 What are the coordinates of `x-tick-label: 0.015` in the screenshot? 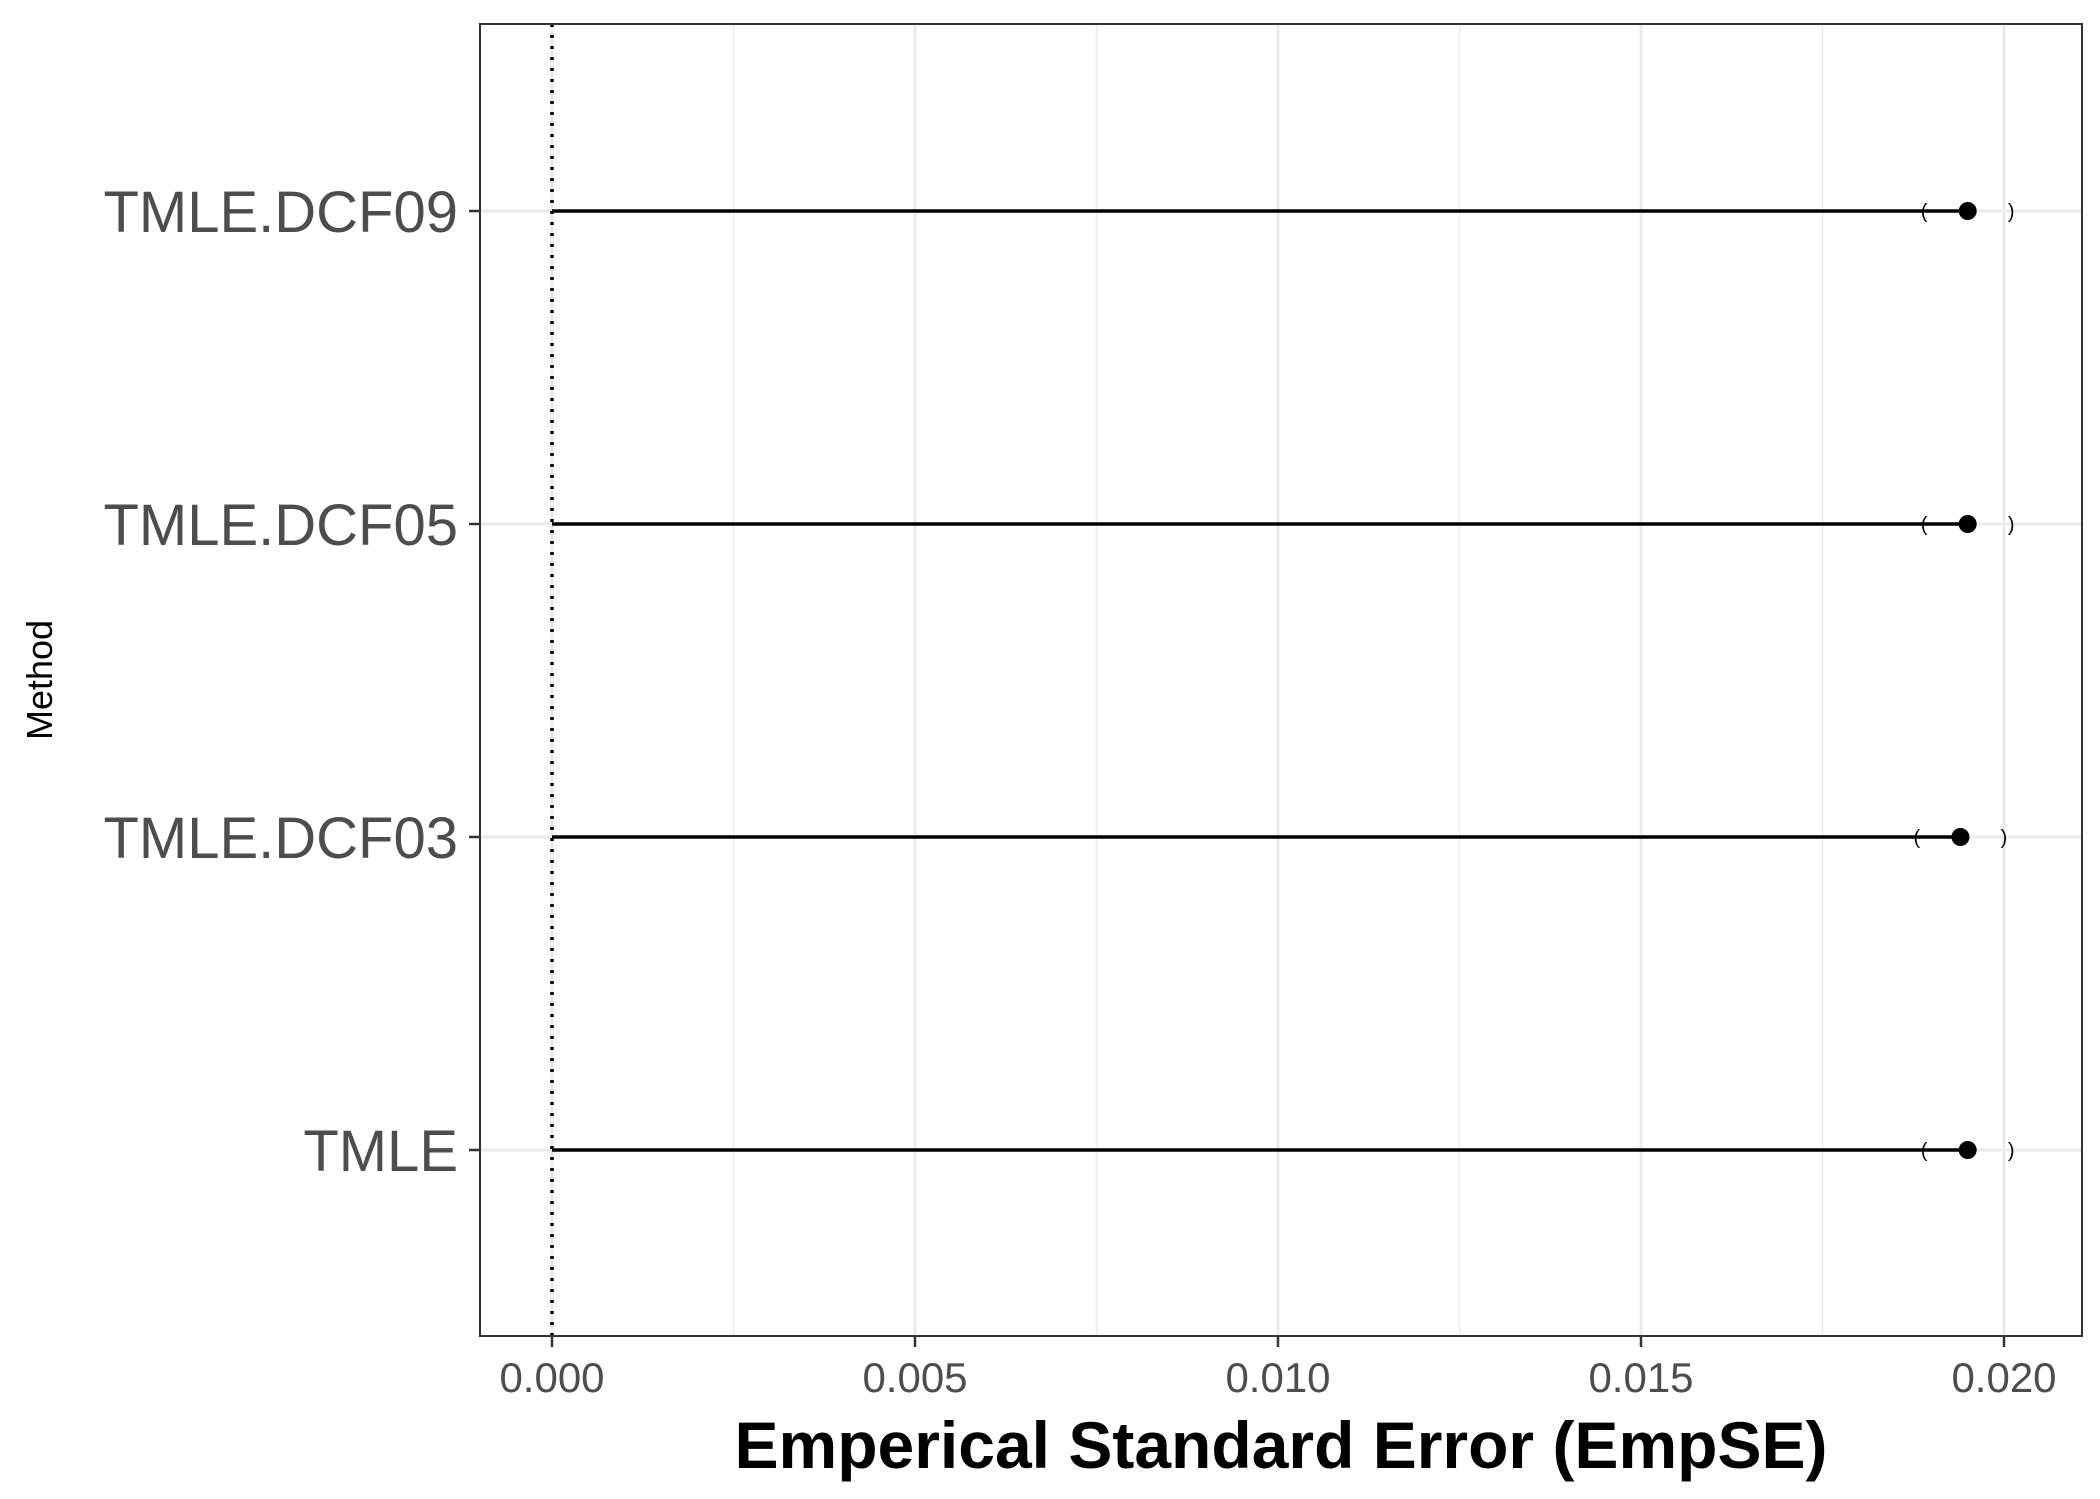 It's located at (1640, 1377).